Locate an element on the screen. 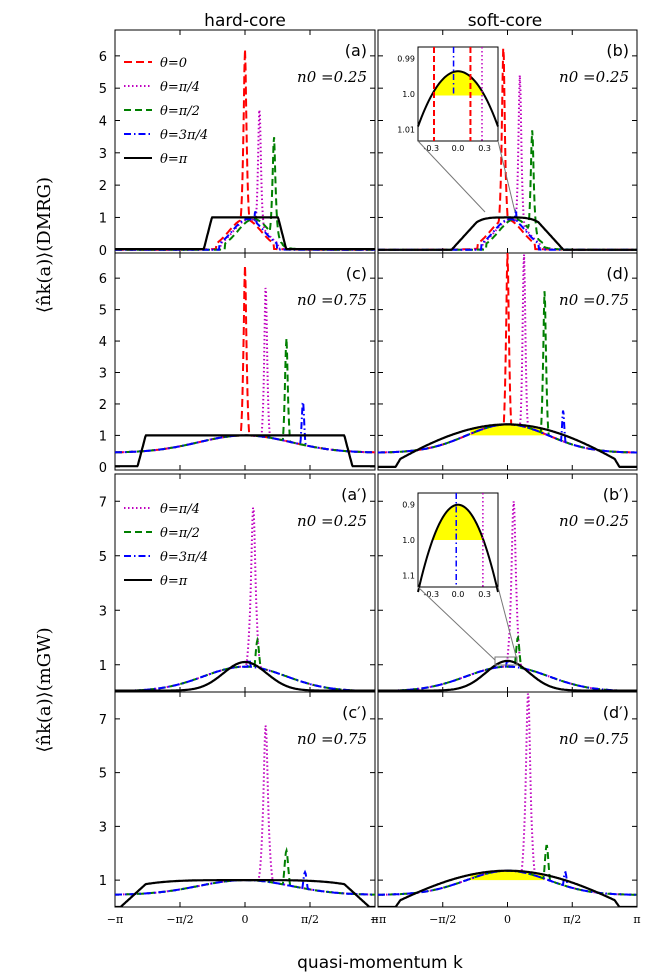  legend-label-theta_pi4: θ=π/4 is located at coordinates (180, 87).